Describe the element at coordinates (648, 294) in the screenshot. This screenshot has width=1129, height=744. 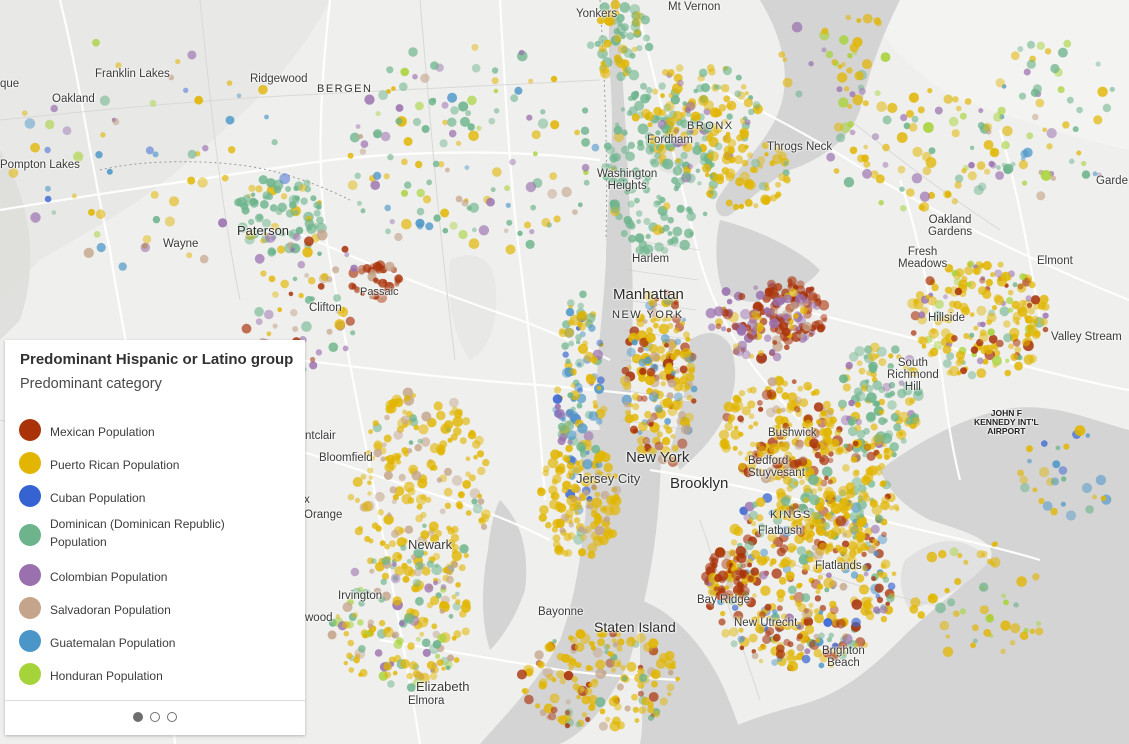
I see `place-label-manhattan: Manhattan` at that location.